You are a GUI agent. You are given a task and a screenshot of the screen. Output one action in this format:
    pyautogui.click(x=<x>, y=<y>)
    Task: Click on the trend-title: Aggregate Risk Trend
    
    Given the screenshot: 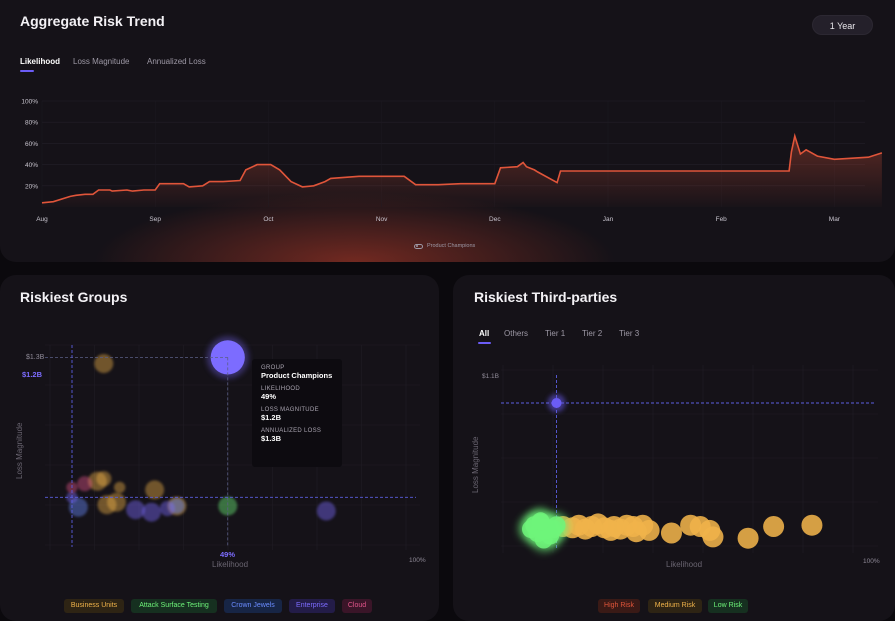 What is the action you would take?
    pyautogui.click(x=92, y=21)
    